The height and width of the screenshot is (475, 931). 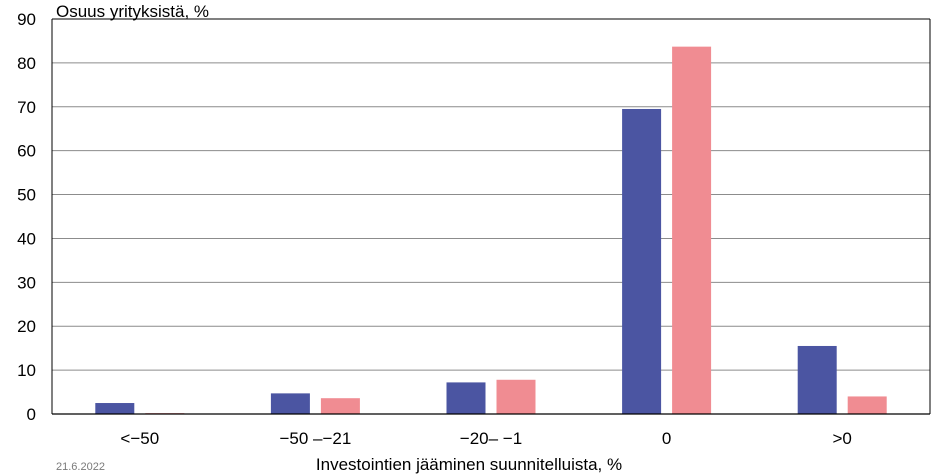 I want to click on x-tick-labels: <−50 −50 –−21 −20– −1 0 >0, so click(x=485, y=438).